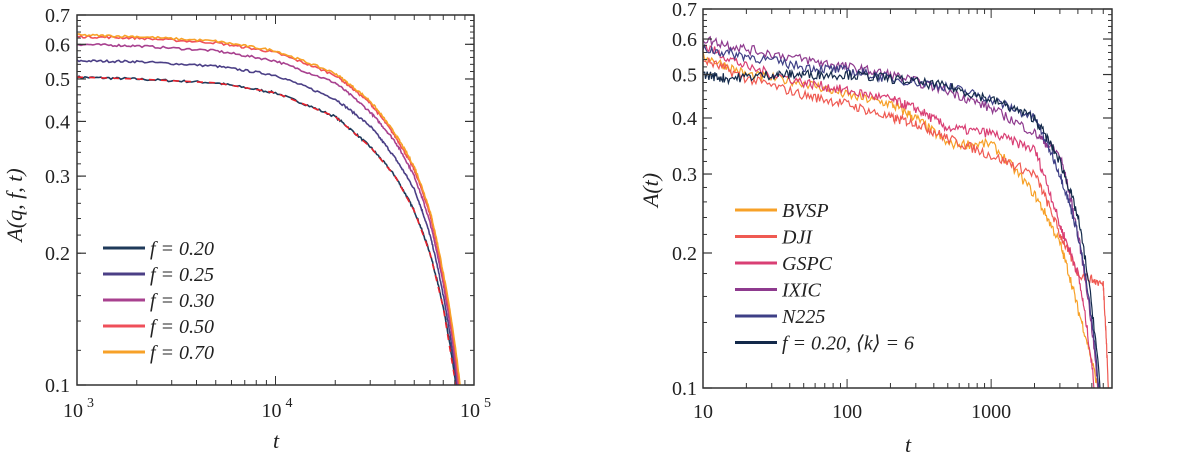 The image size is (1200, 460). What do you see at coordinates (182, 327) in the screenshot?
I see `legend-label: f = 0.50` at bounding box center [182, 327].